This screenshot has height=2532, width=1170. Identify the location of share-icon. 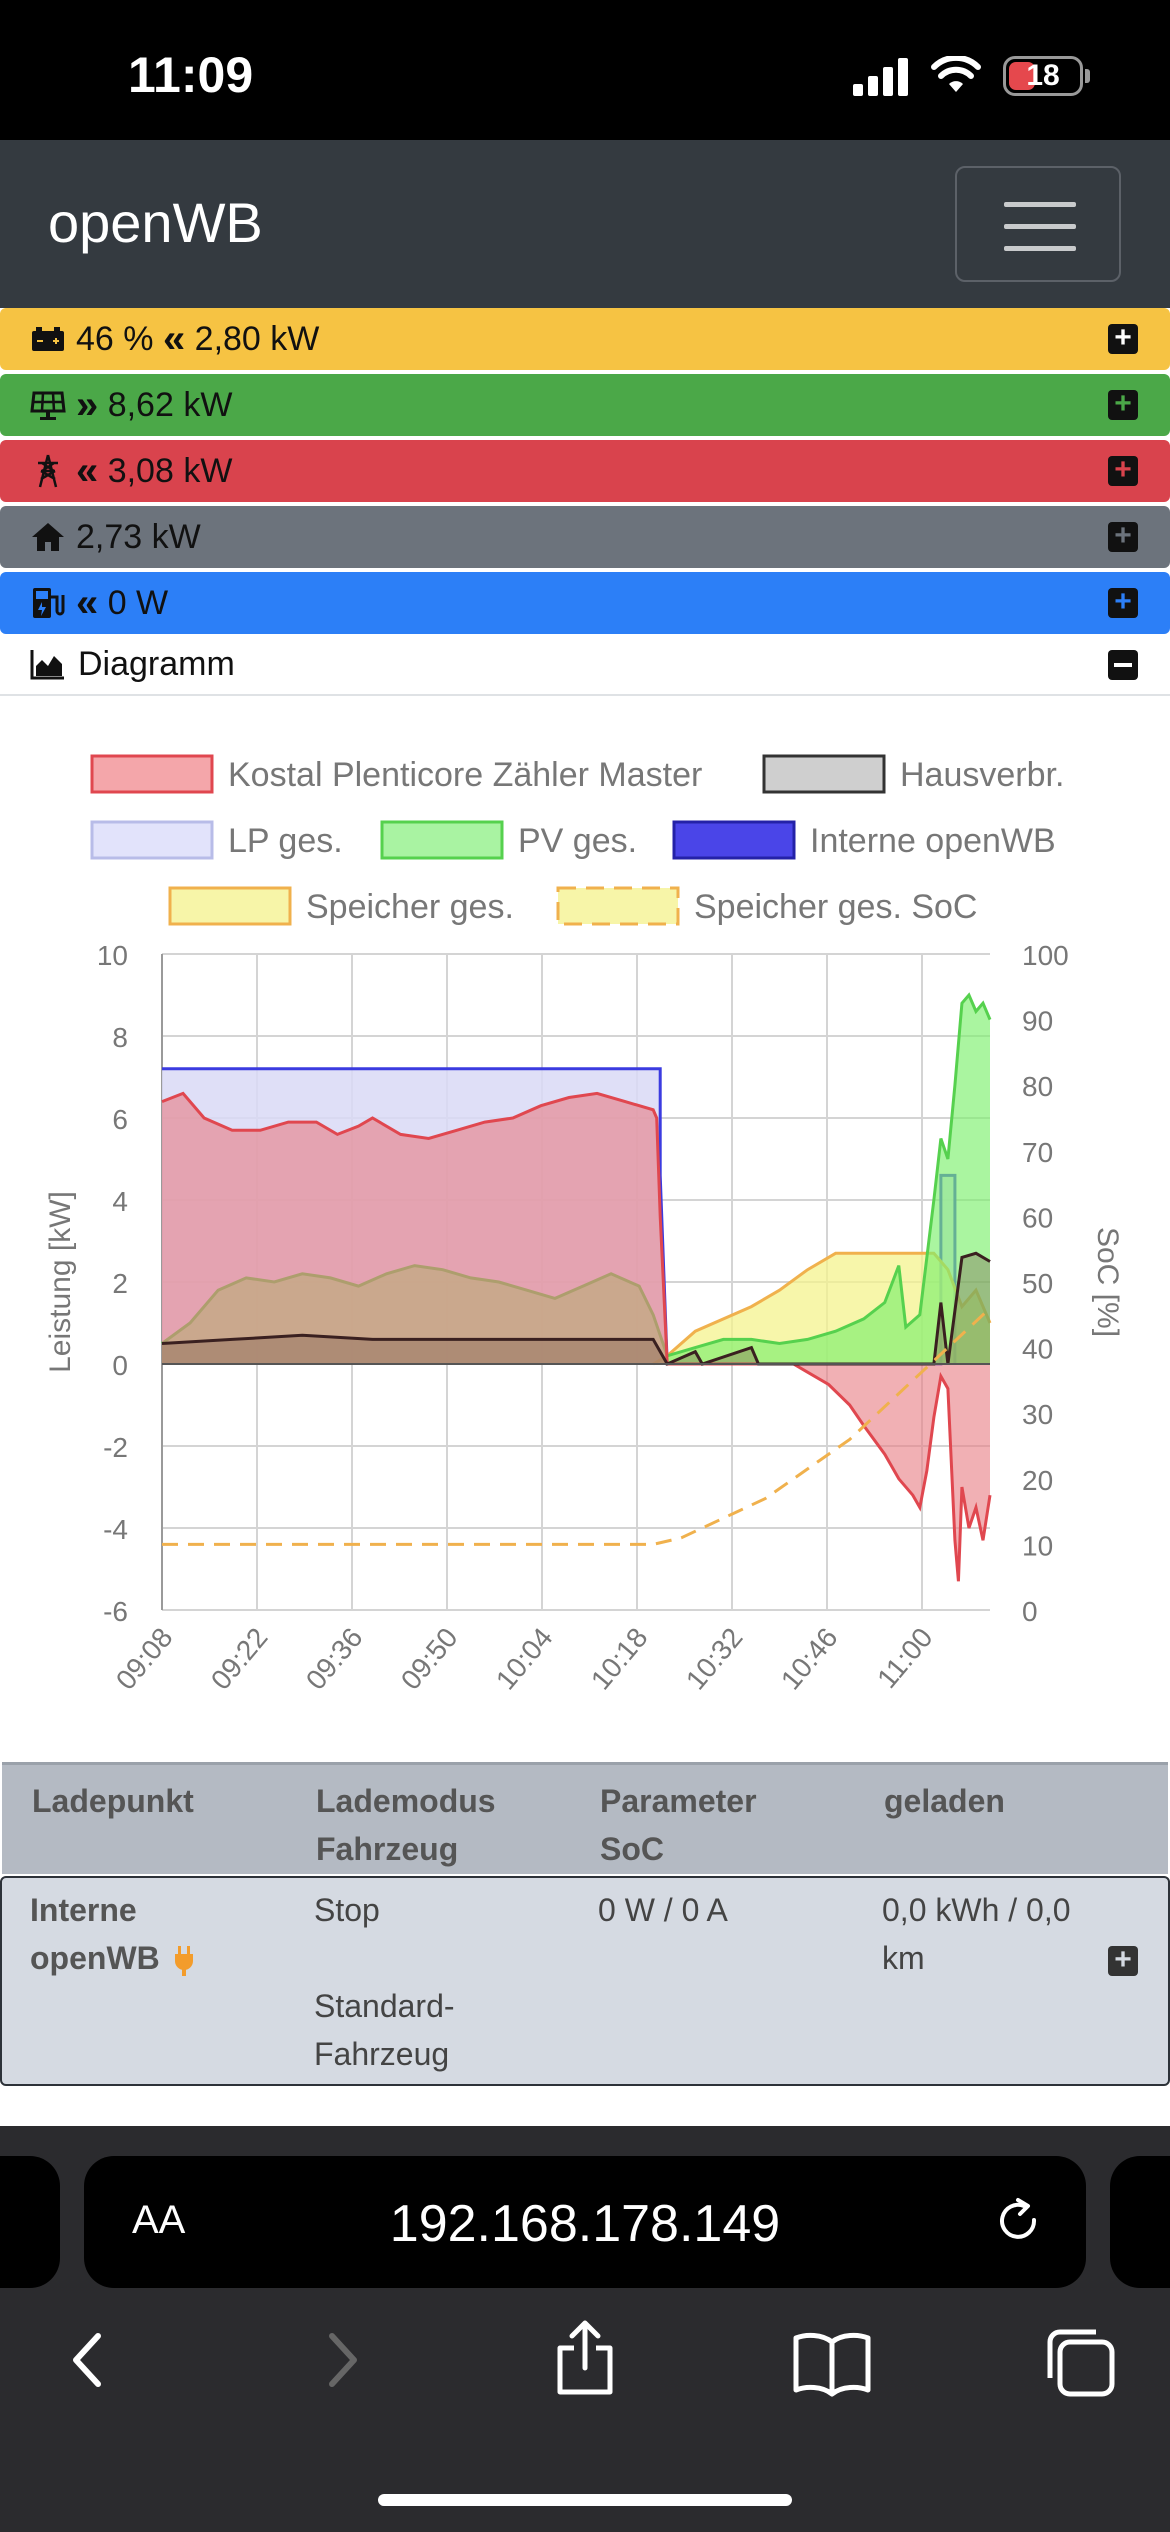
(585, 2358).